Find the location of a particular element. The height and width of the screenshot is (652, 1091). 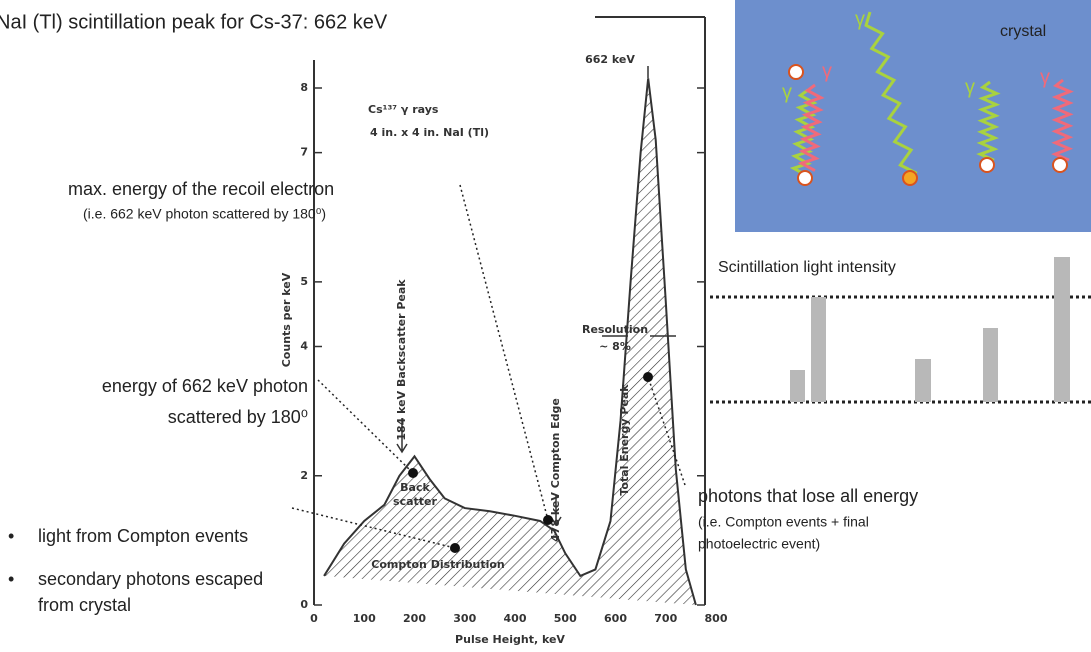

x-tick-label: 100 is located at coordinates (364, 618).